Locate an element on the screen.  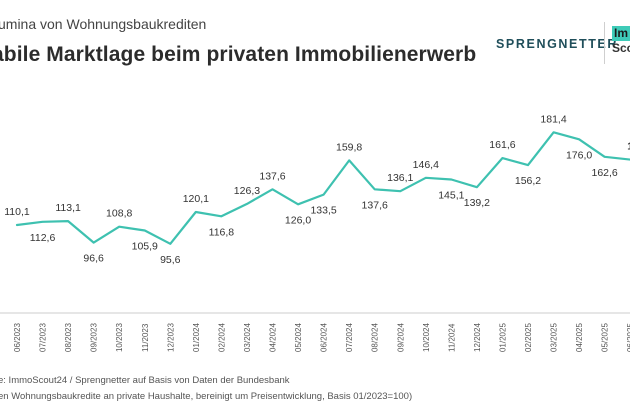
data-label: 146,4 is located at coordinates (426, 165).